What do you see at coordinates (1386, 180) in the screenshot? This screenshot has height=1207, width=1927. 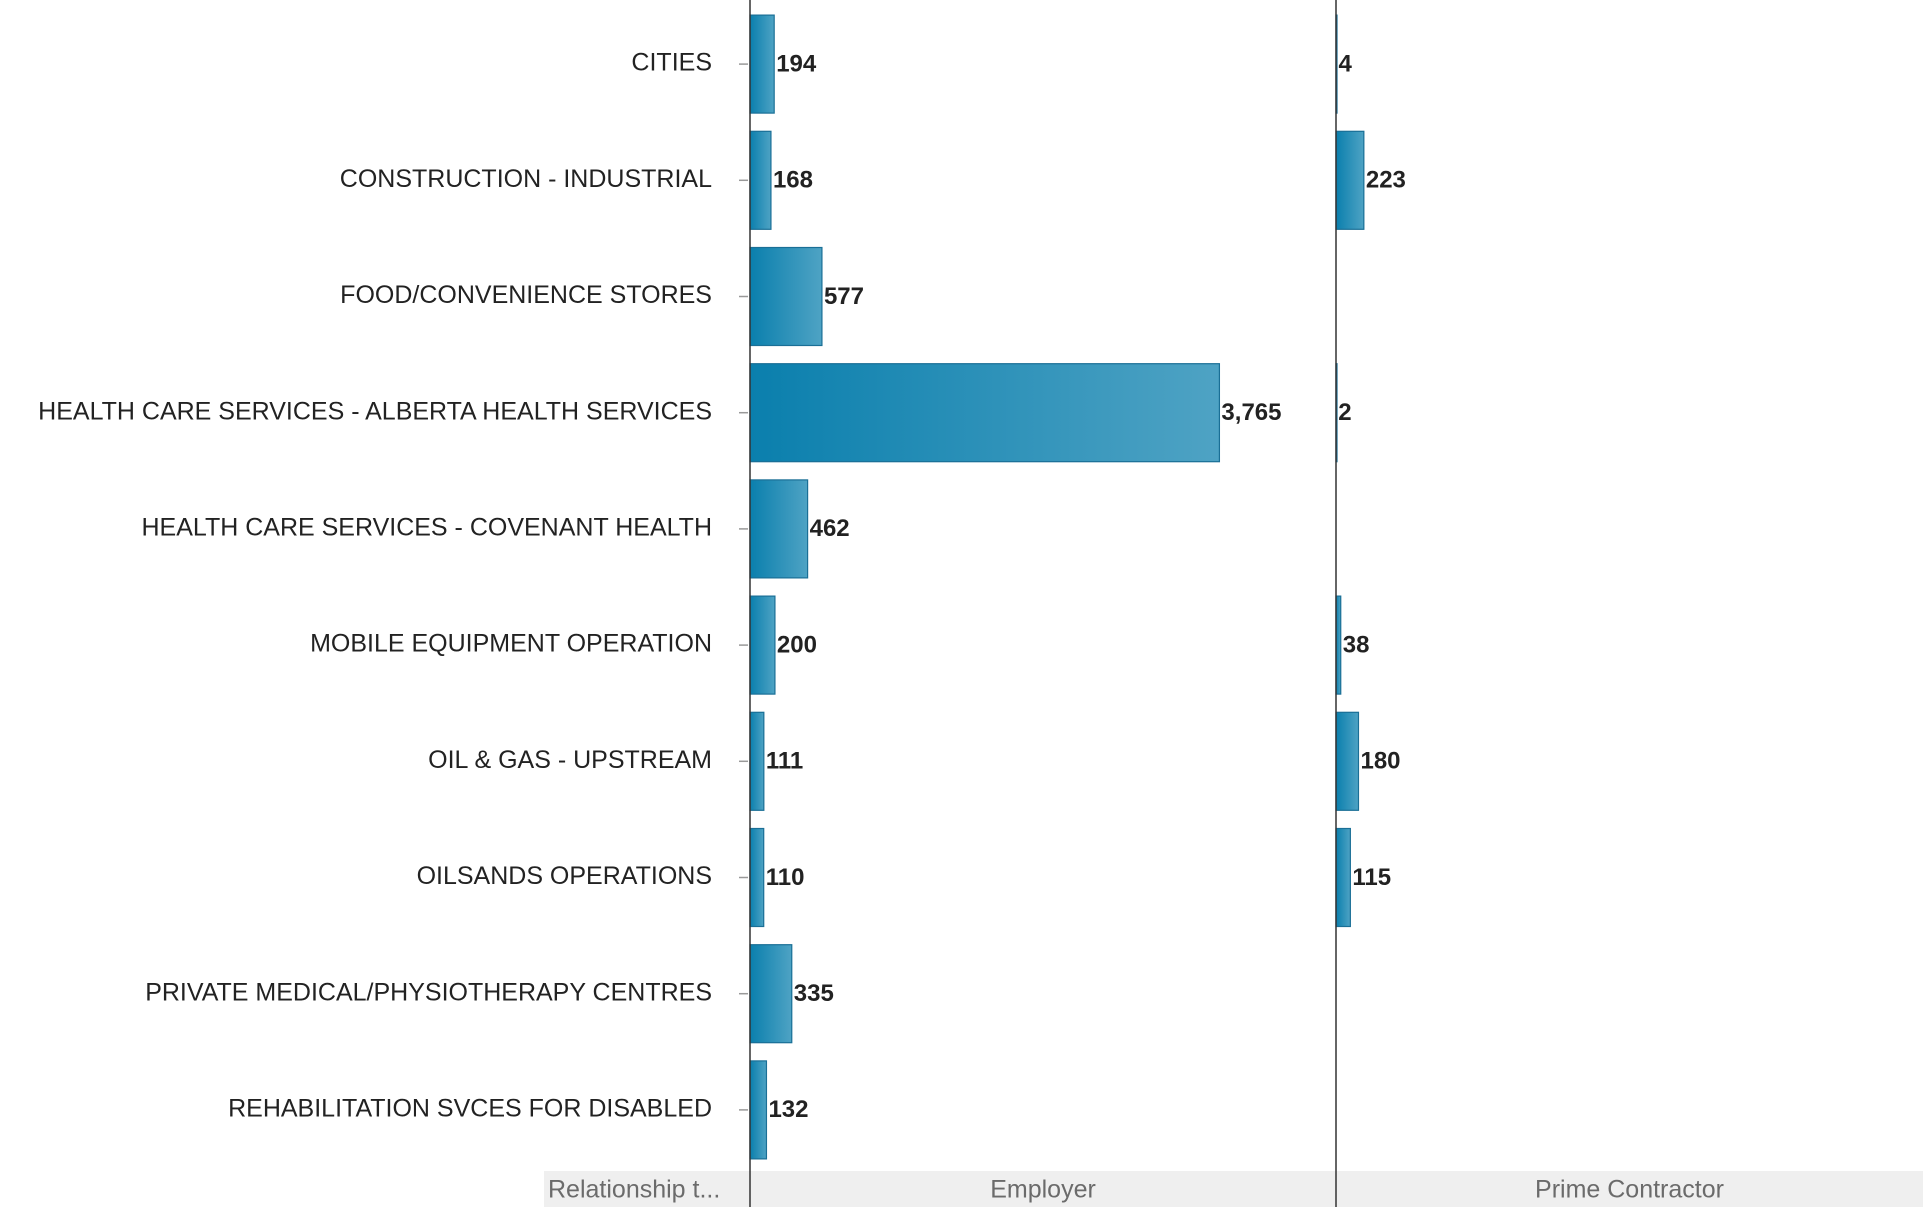 I see `value-label: 223` at bounding box center [1386, 180].